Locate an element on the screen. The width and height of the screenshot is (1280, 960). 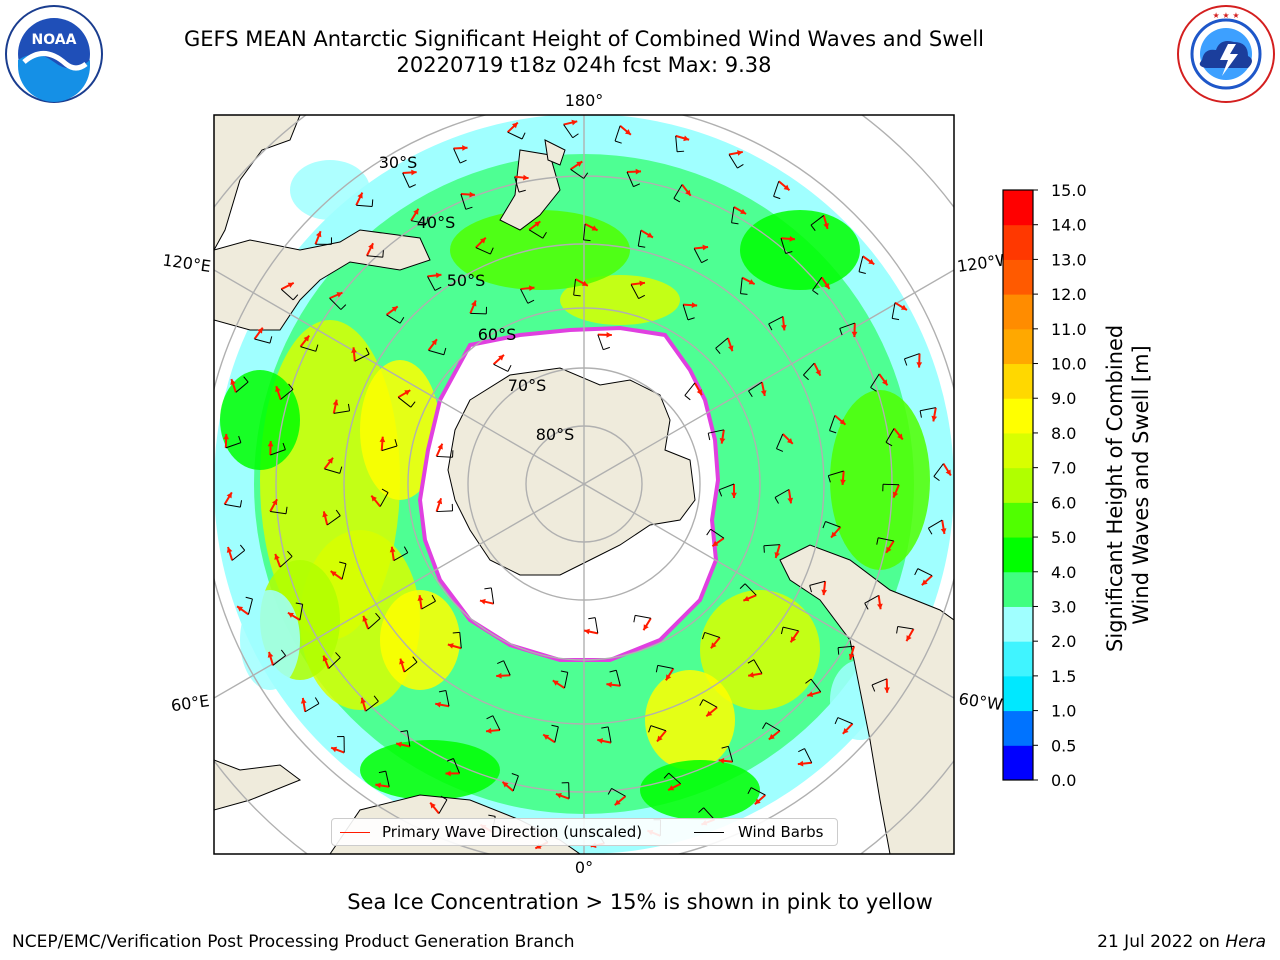
chart-subtitle: 20220719 t18z 024h fcst Max: 9.38 is located at coordinates (584, 65).